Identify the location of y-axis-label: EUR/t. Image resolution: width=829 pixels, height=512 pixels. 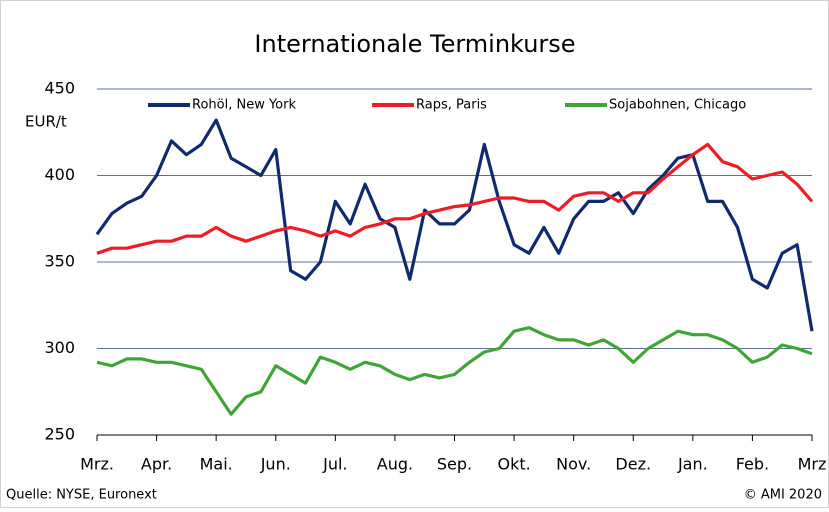
(46, 122).